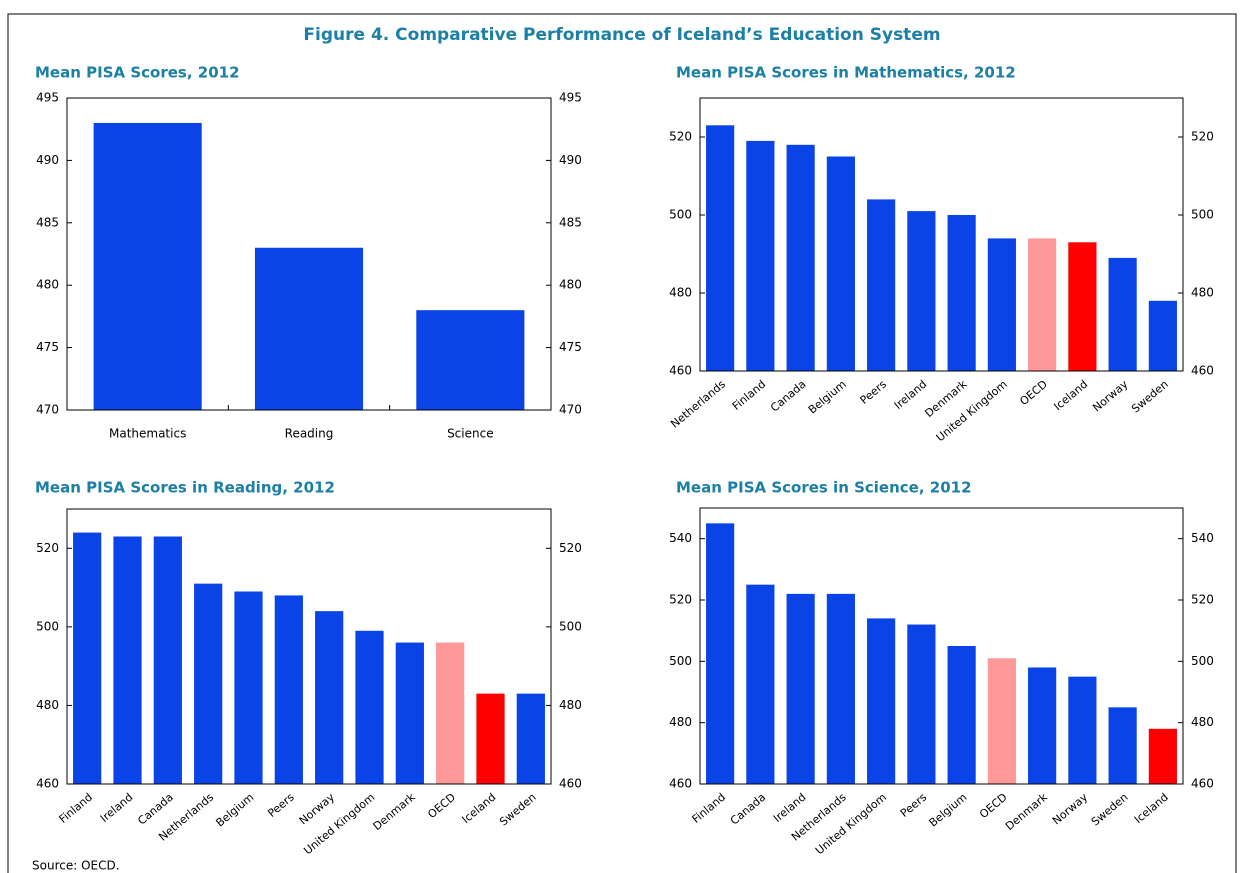  What do you see at coordinates (698, 403) in the screenshot?
I see `x-tick-label: Netherlands` at bounding box center [698, 403].